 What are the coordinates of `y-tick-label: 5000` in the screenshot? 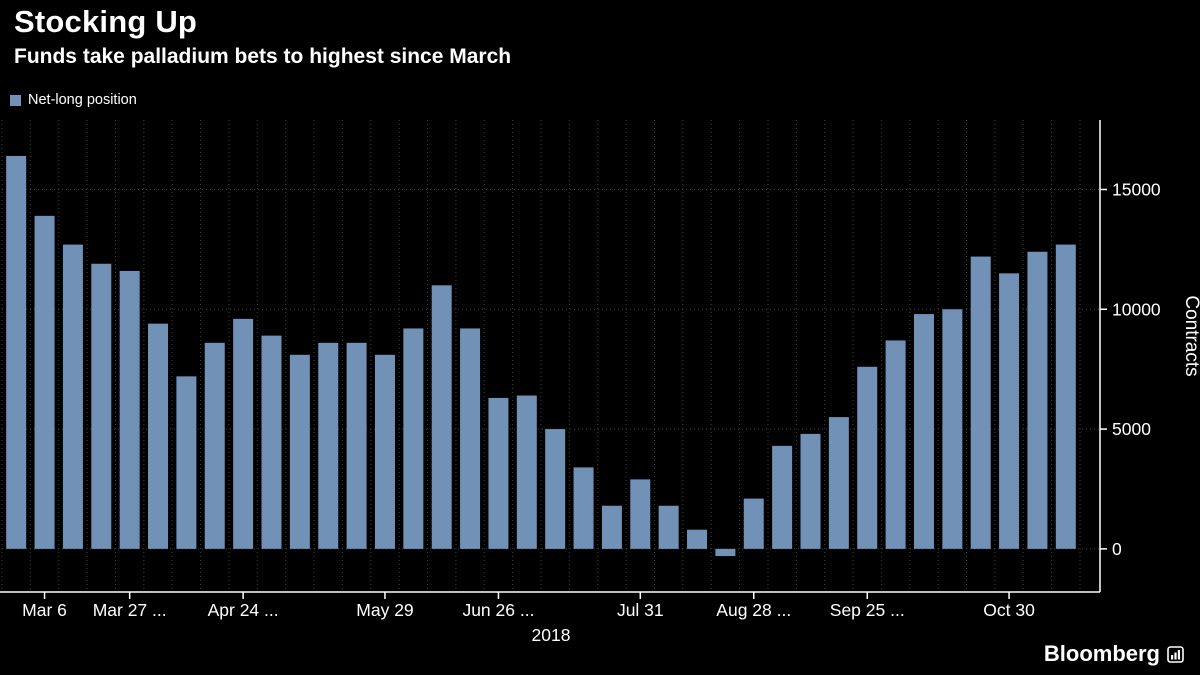 It's located at (1131, 429).